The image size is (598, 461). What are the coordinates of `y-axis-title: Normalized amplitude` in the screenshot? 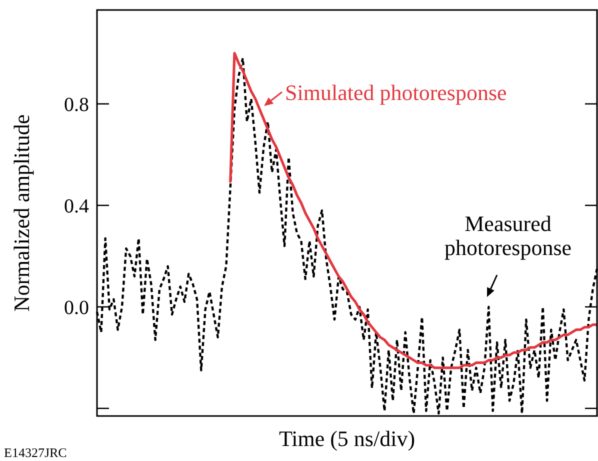 It's located at (21, 213).